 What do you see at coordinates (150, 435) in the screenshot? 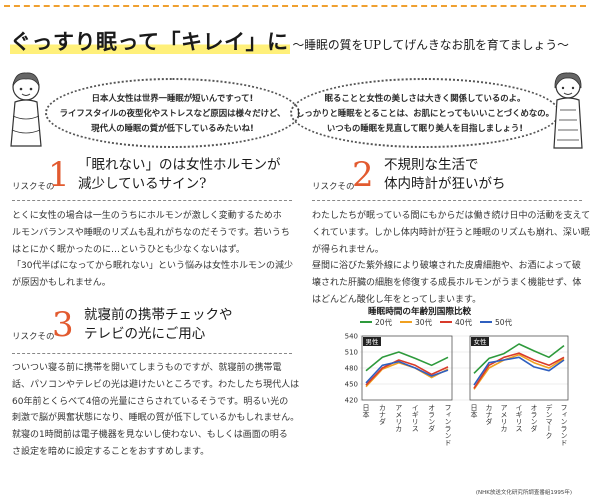
I see `body-line: 就寝の1時間前は電子機器を見ないし使わない、もしくは画面の明る` at bounding box center [150, 435].